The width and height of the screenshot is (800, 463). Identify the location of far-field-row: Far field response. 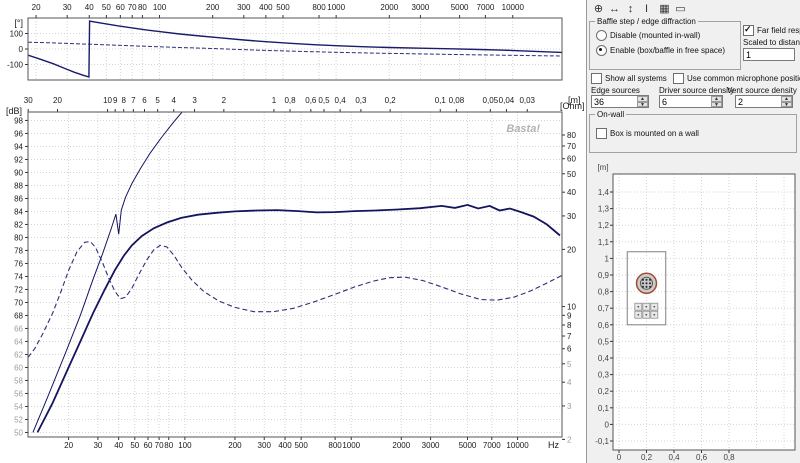
(771, 30).